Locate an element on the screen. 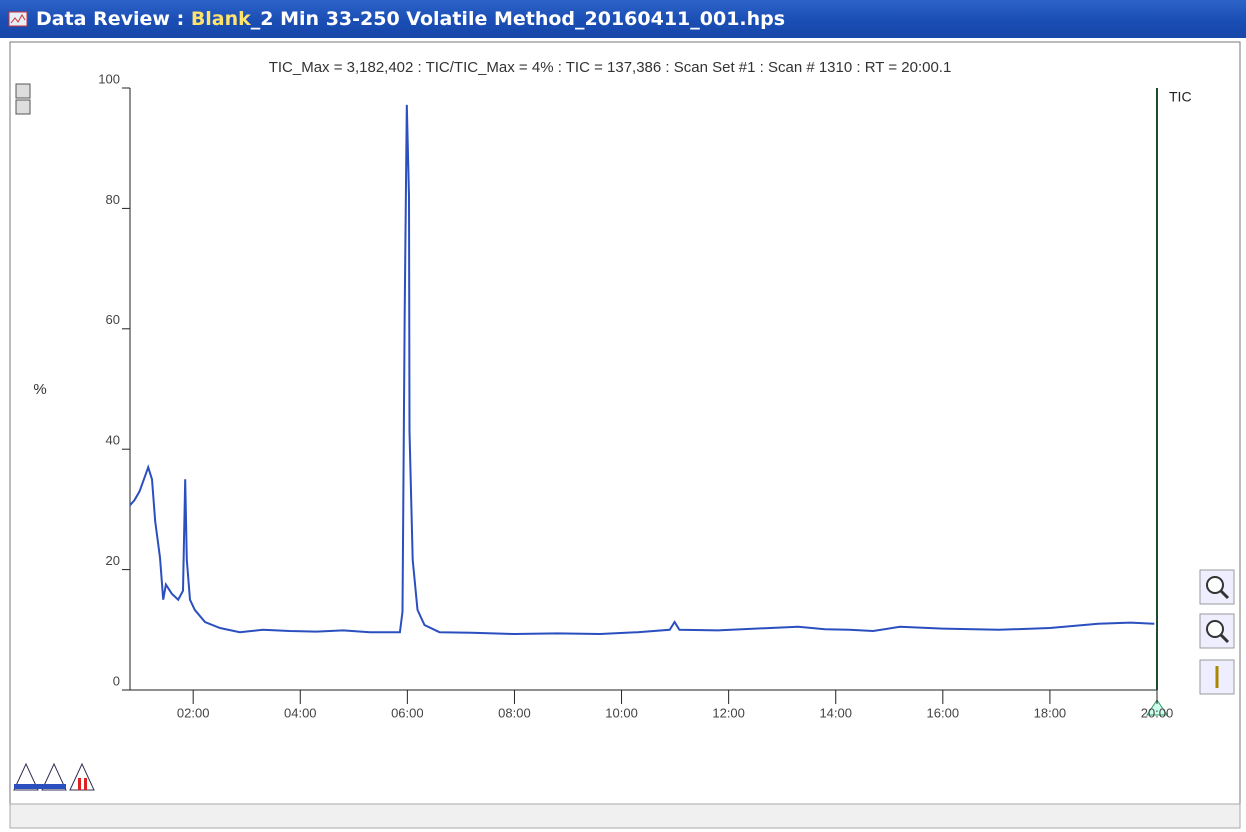 The height and width of the screenshot is (832, 1246). title-prefix: Data Review : is located at coordinates (110, 19).